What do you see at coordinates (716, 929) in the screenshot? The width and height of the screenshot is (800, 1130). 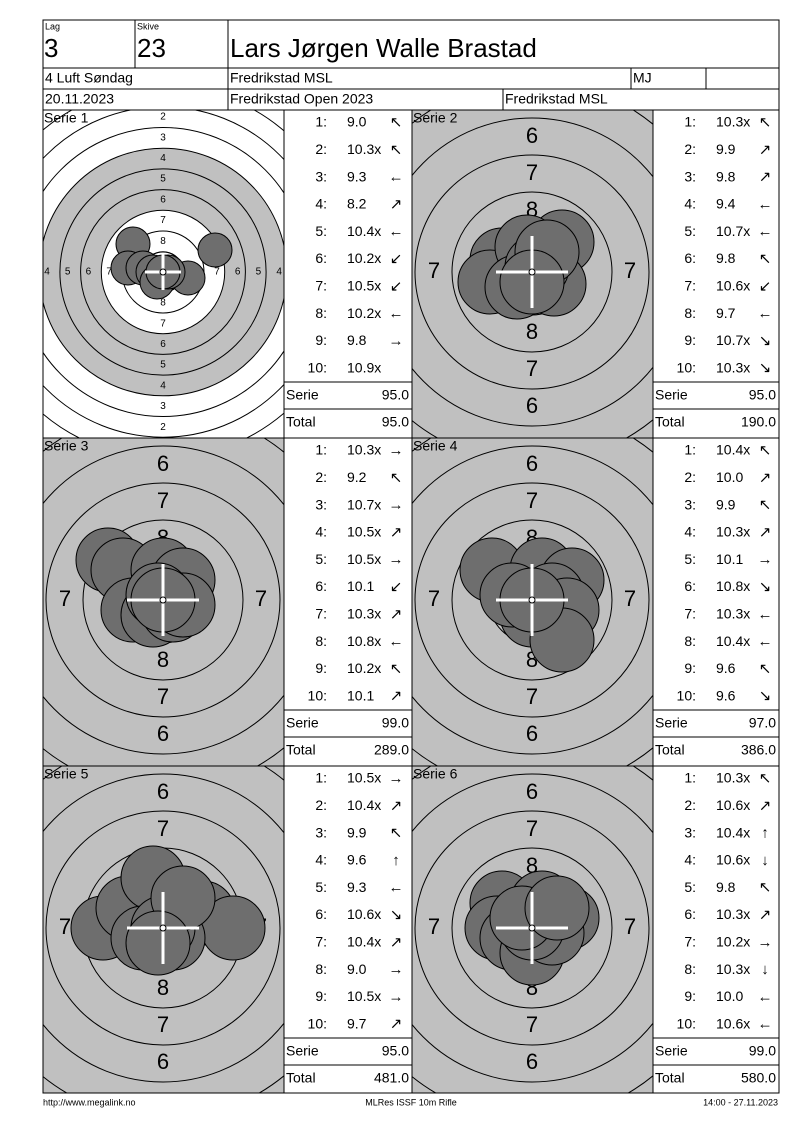 I see `score-list` at bounding box center [716, 929].